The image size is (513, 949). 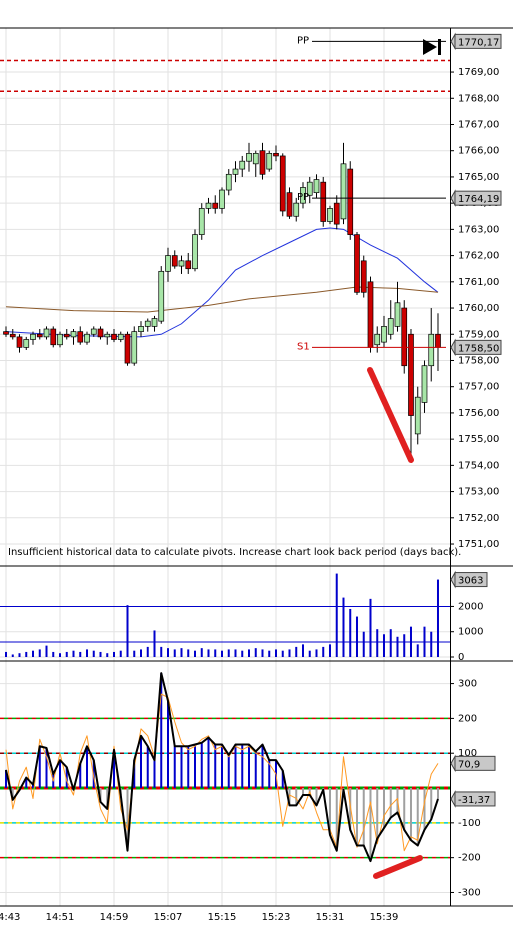 I want to click on x-tick-label: 14:43, so click(x=10, y=917).